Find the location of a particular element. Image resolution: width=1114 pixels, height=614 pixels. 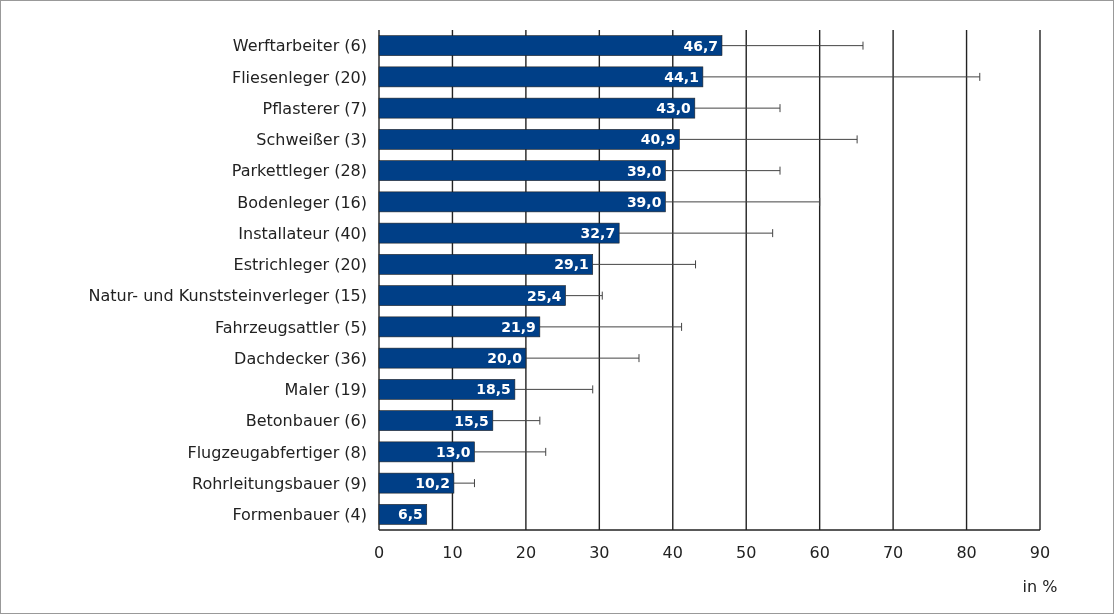

x-tick-label: 0 is located at coordinates (379, 552).